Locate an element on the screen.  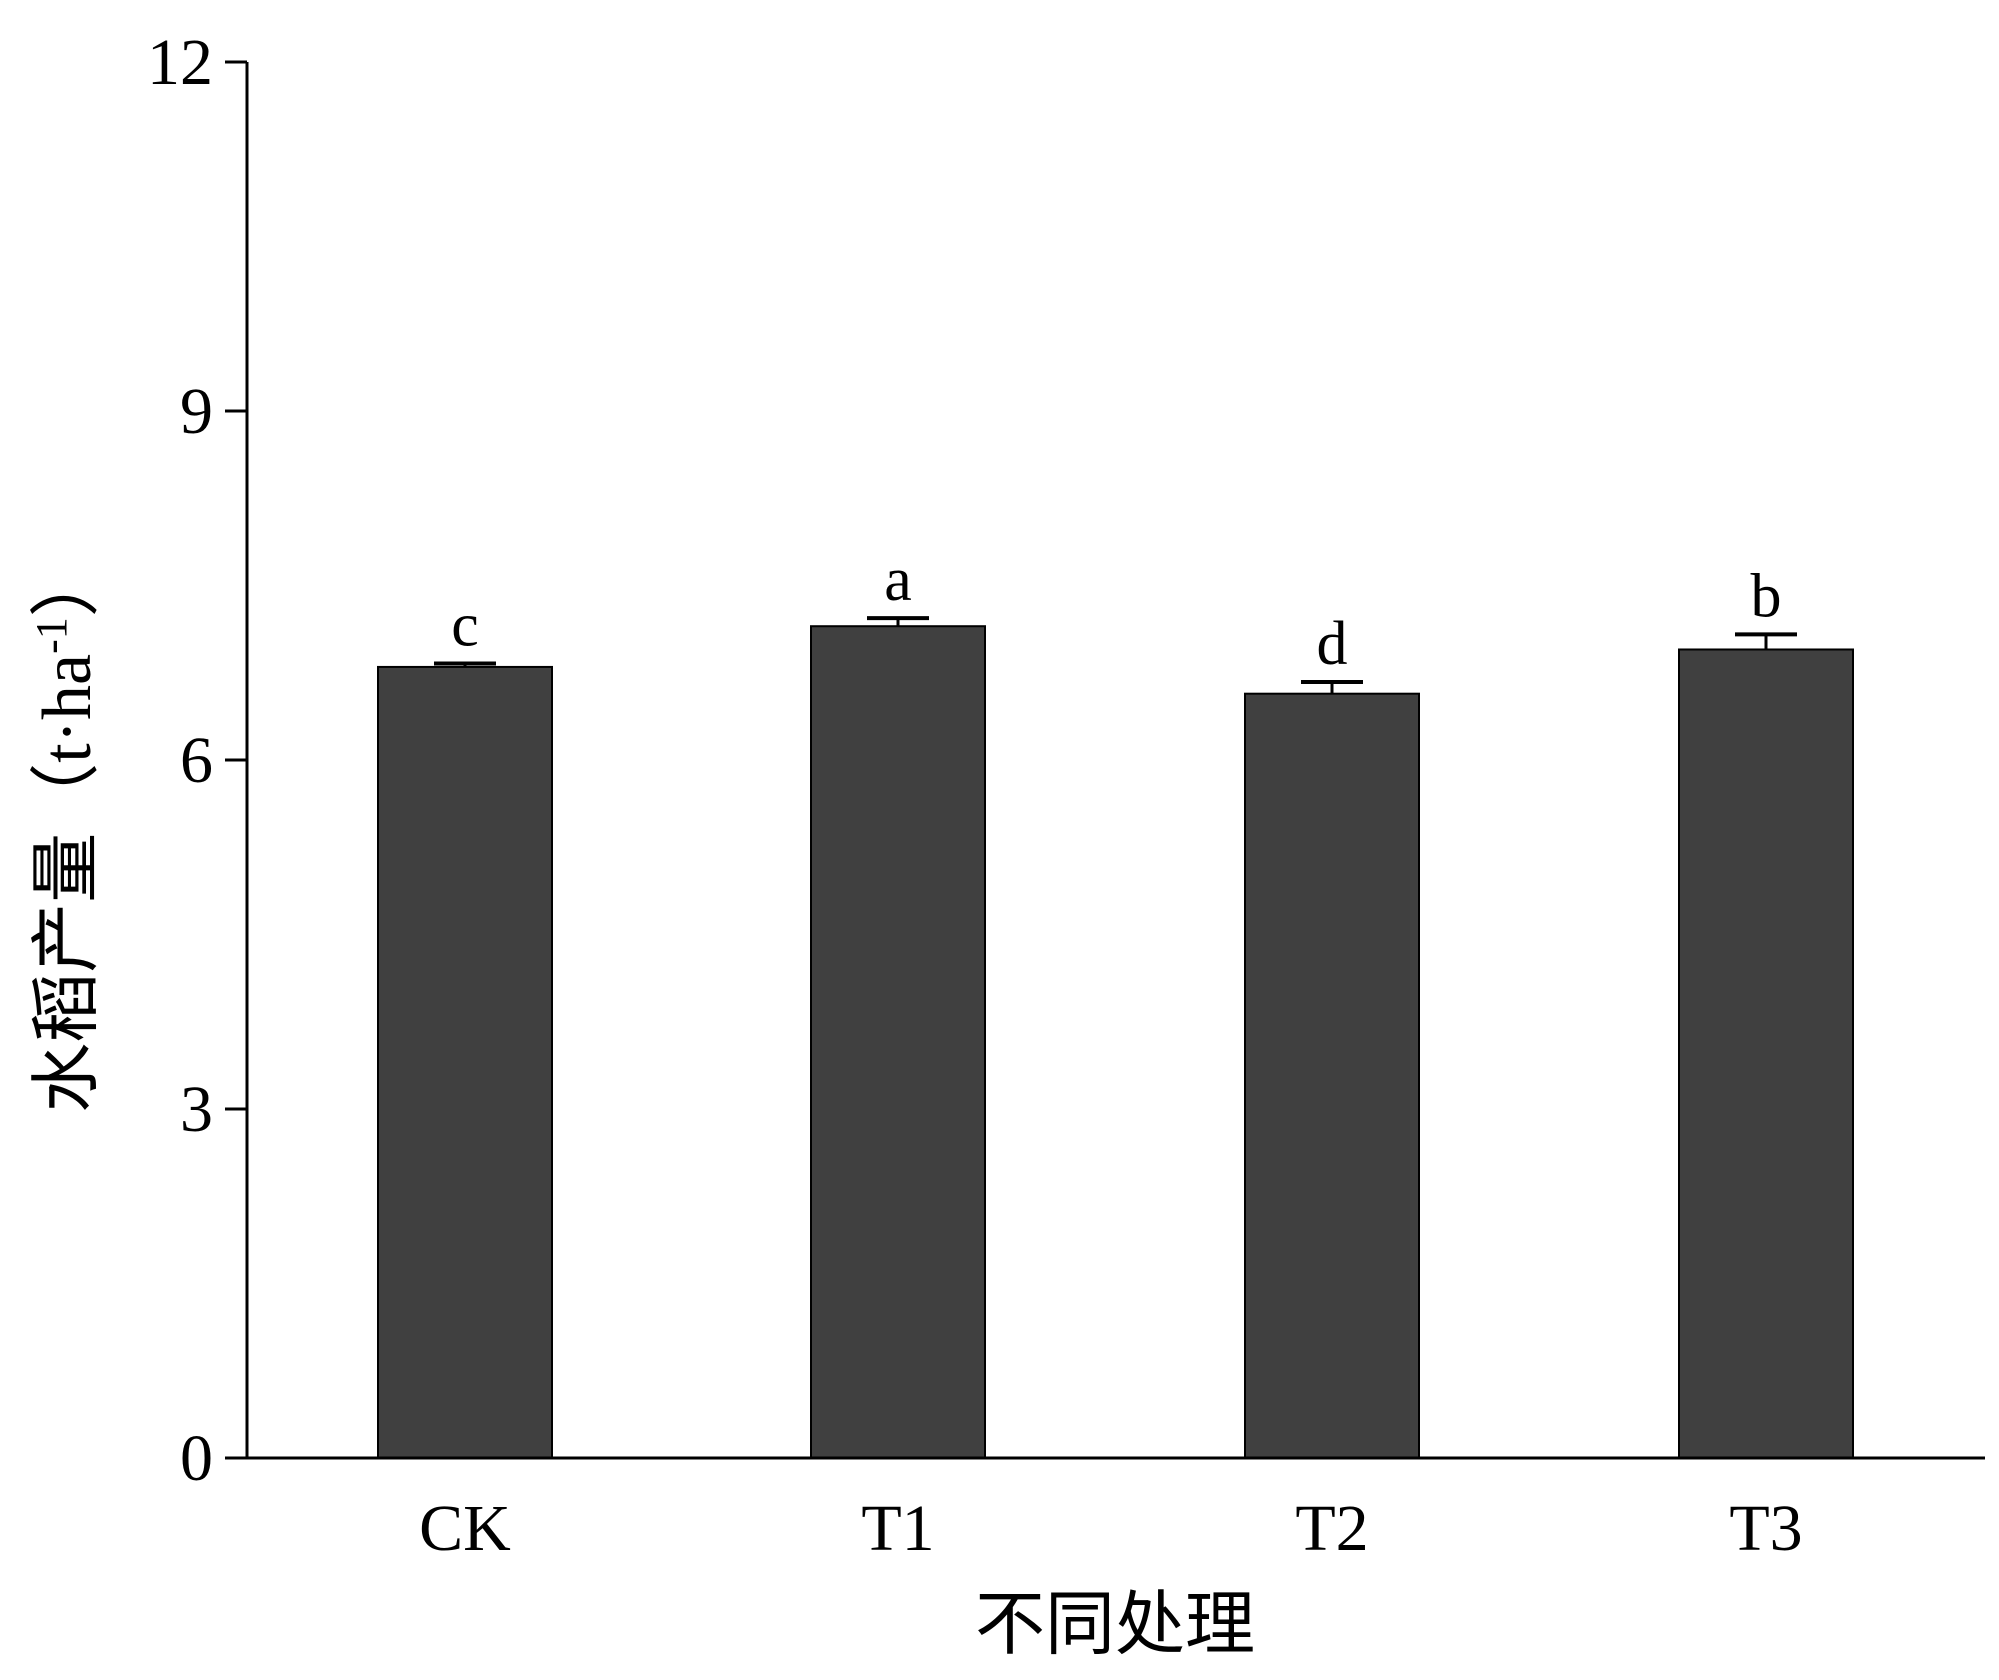
bar-t2 is located at coordinates (1332, 1075).